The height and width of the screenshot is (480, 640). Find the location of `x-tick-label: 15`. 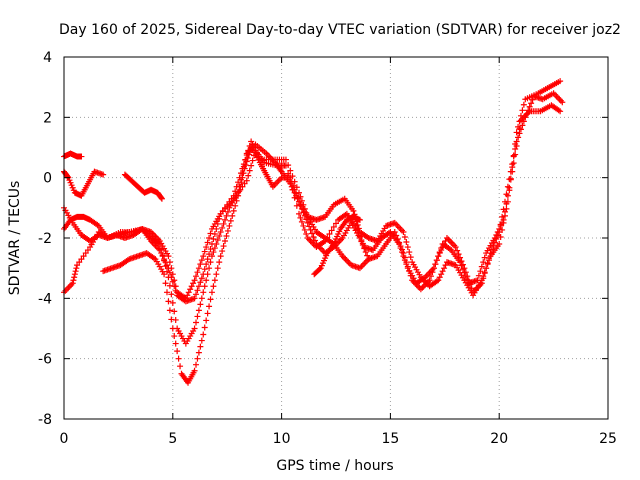

x-tick-label: 15 is located at coordinates (390, 439).